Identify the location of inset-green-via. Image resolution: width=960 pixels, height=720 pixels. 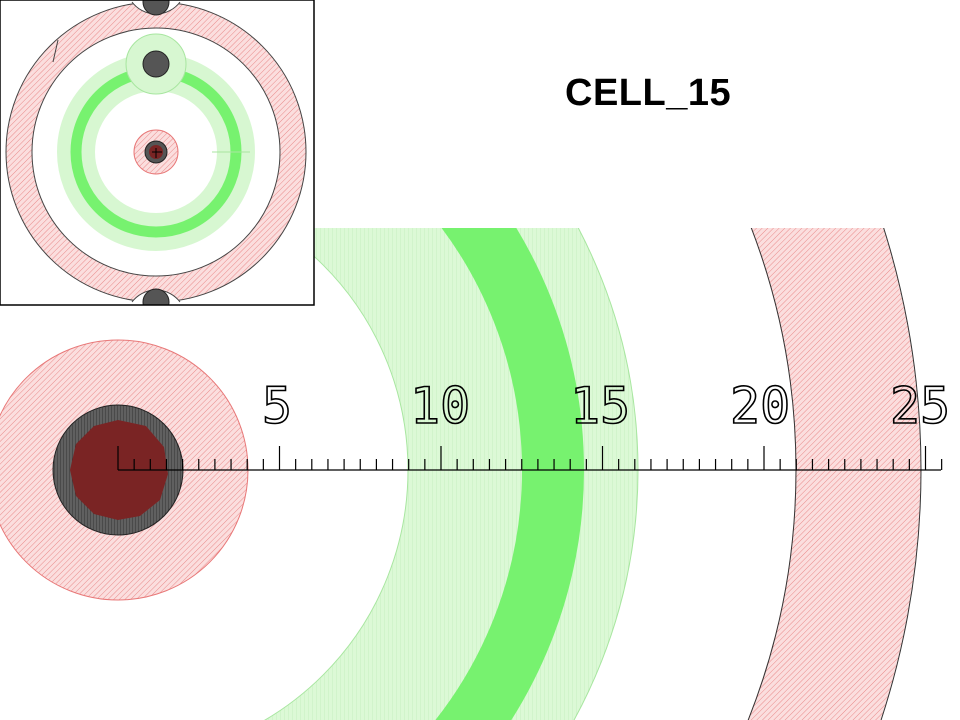
(156, 64).